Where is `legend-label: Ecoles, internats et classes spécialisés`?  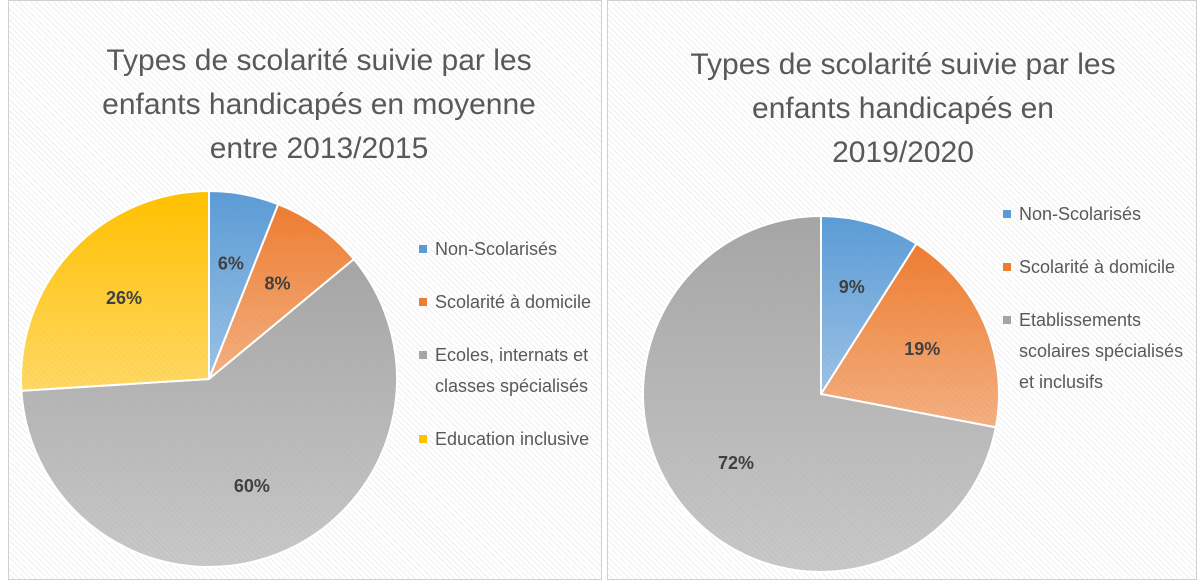 legend-label: Ecoles, internats et classes spécialisés is located at coordinates (512, 370).